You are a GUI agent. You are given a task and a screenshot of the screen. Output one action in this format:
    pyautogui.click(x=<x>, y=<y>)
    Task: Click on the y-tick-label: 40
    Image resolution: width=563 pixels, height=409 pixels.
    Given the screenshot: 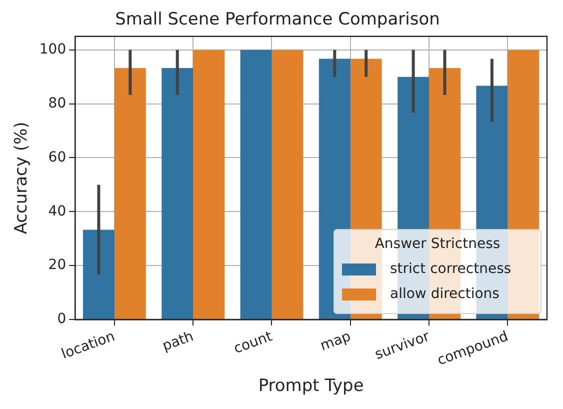 What is the action you would take?
    pyautogui.click(x=57, y=211)
    